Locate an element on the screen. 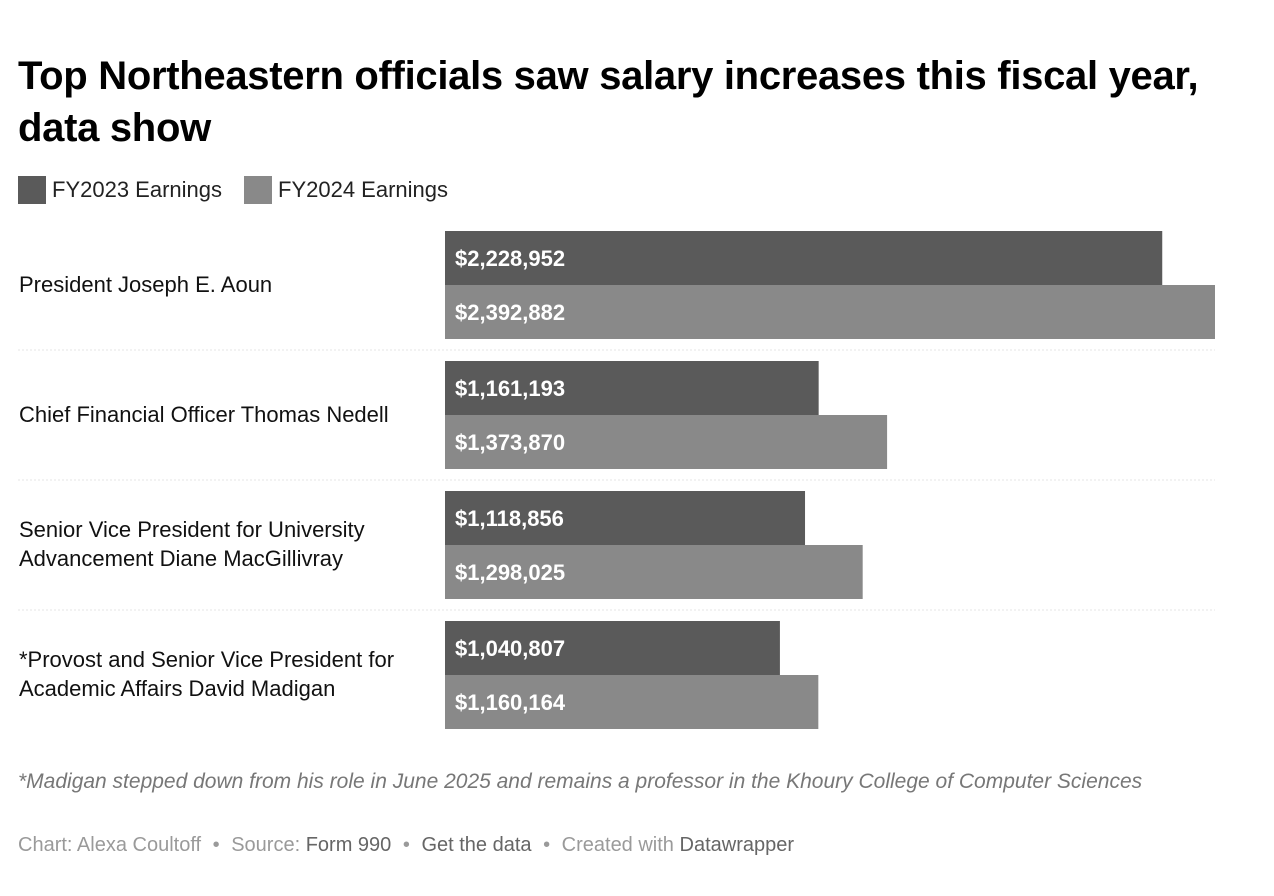 This screenshot has height=896, width=1274. bar-madigan-fy2023 is located at coordinates (612, 648).